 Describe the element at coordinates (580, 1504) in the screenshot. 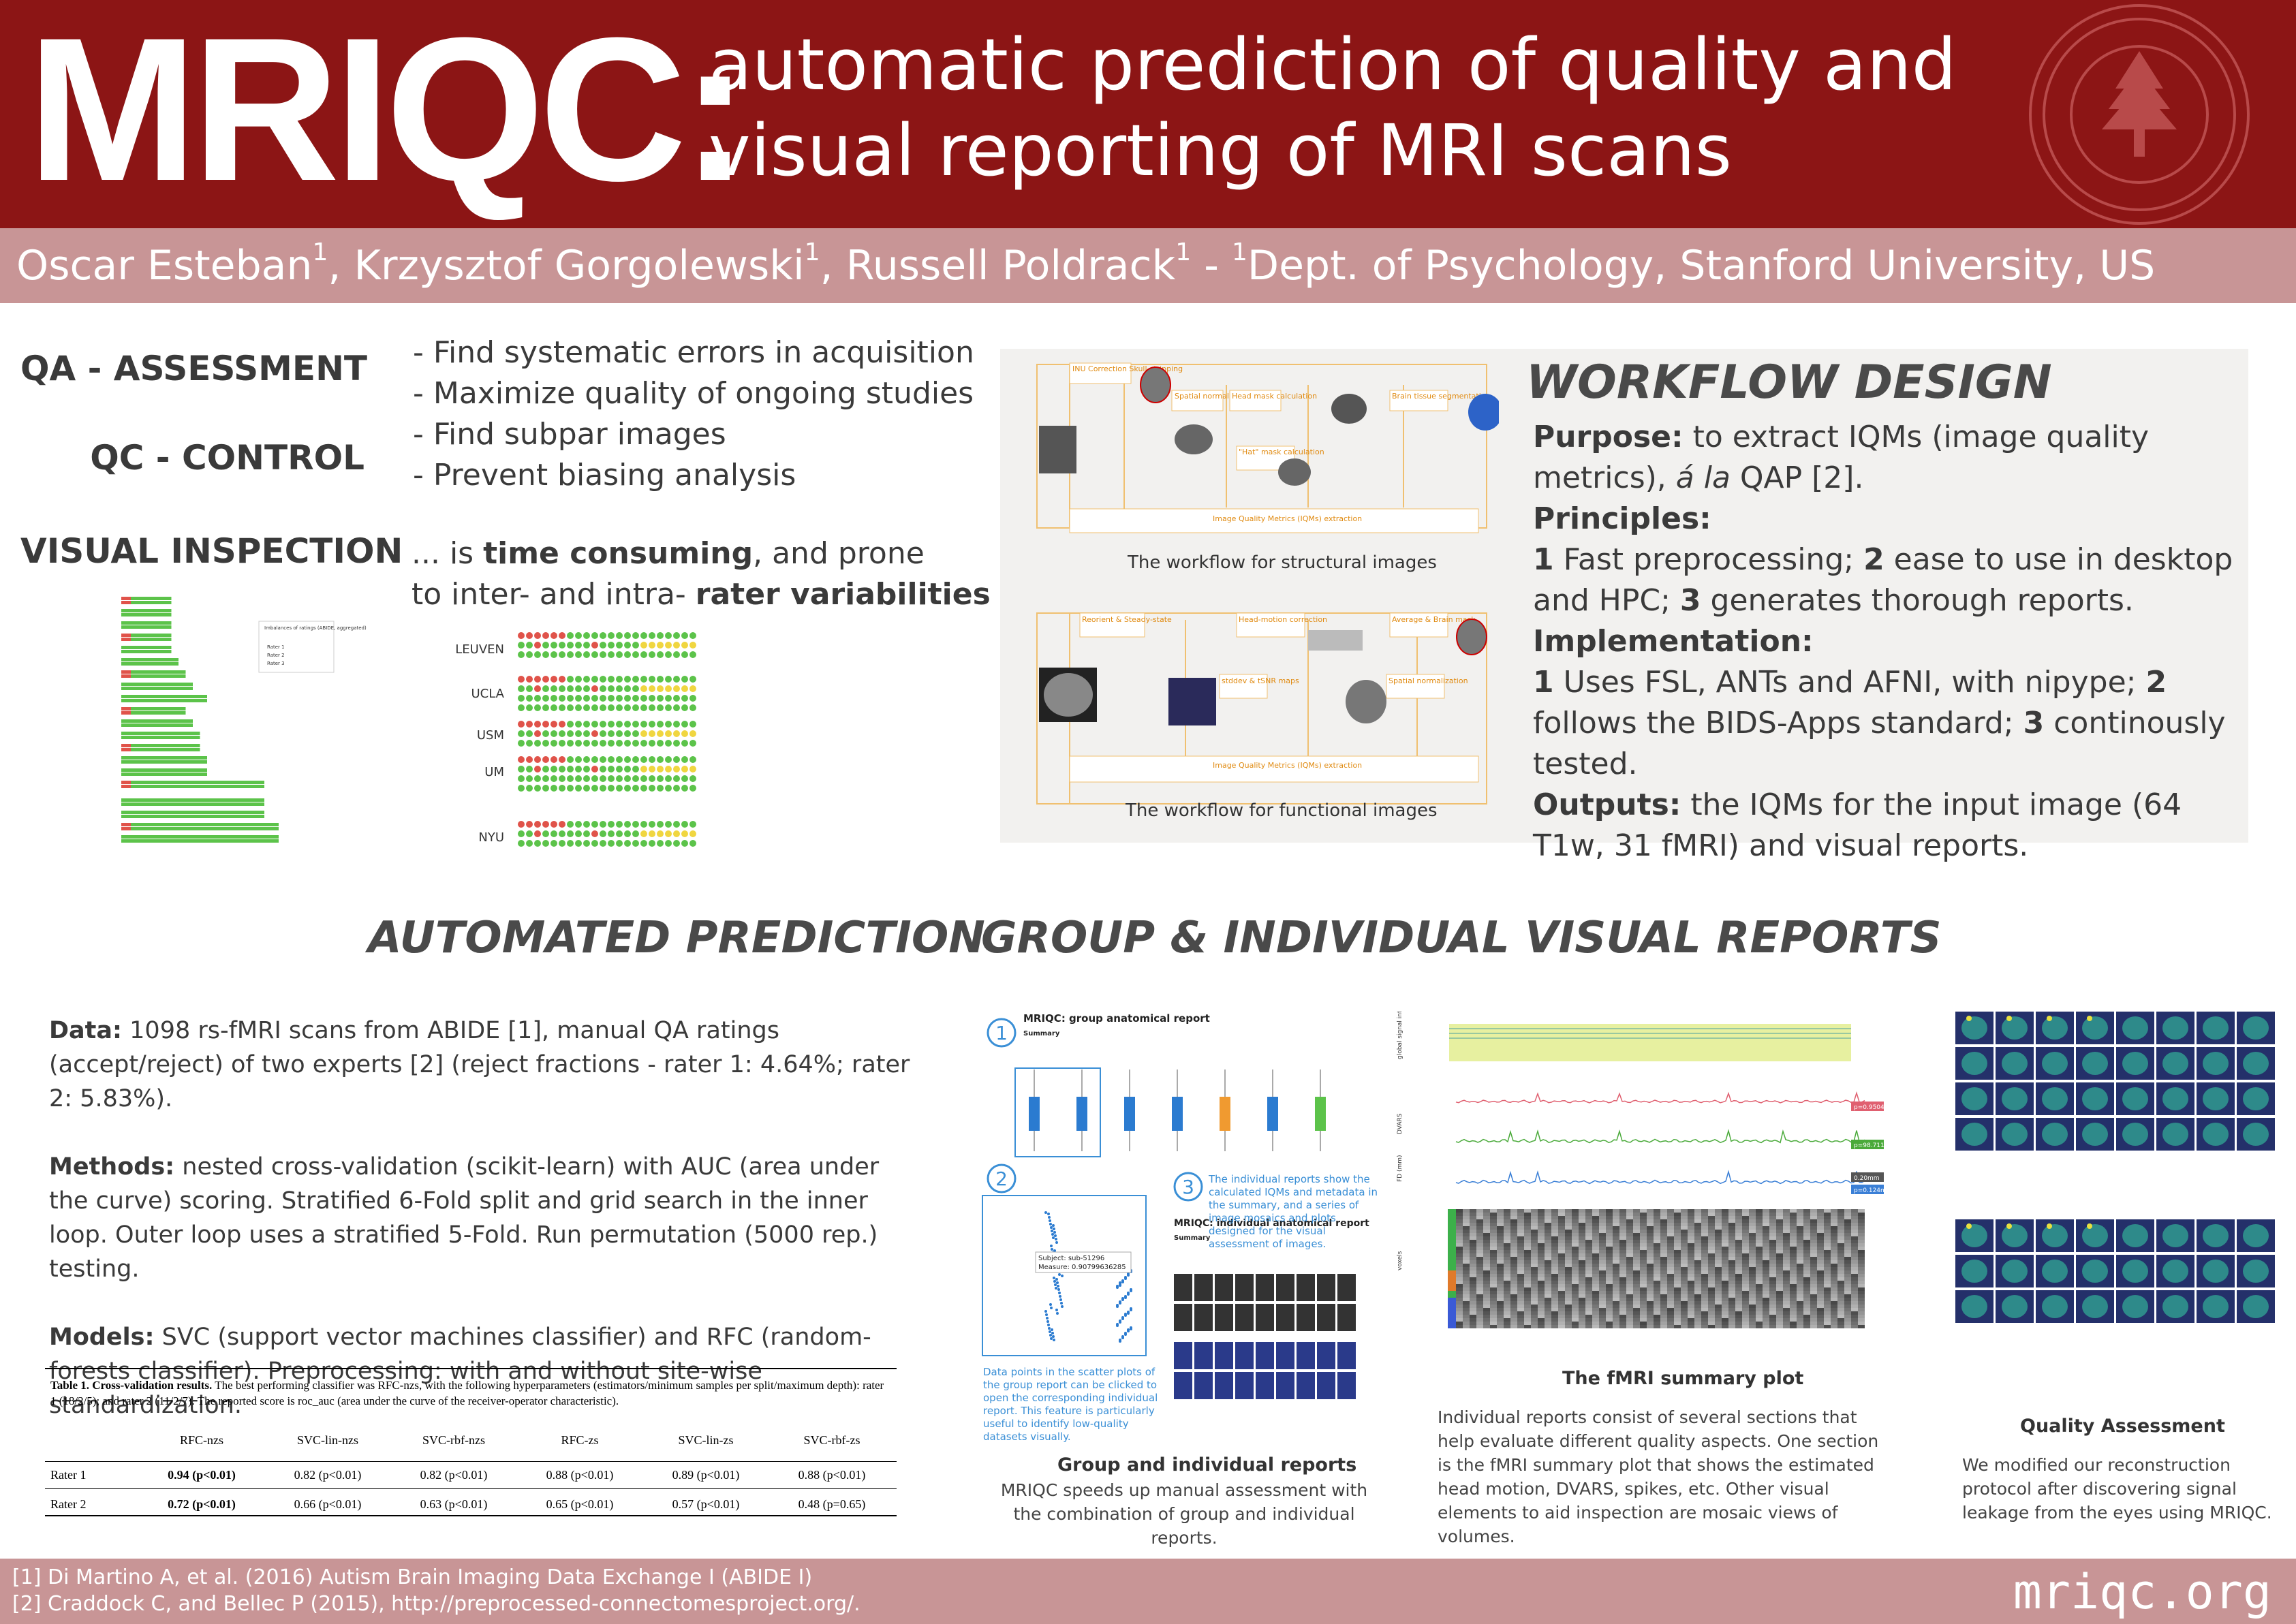

I see `table-cell: 0.65 (p<0.01)` at that location.